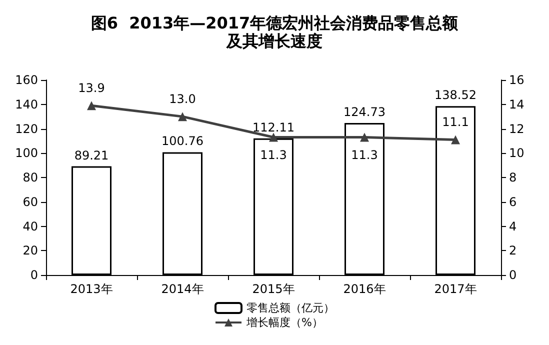 This screenshot has height=345, width=549. What do you see at coordinates (513, 177) in the screenshot?
I see `y2-tick-label: 8` at bounding box center [513, 177].